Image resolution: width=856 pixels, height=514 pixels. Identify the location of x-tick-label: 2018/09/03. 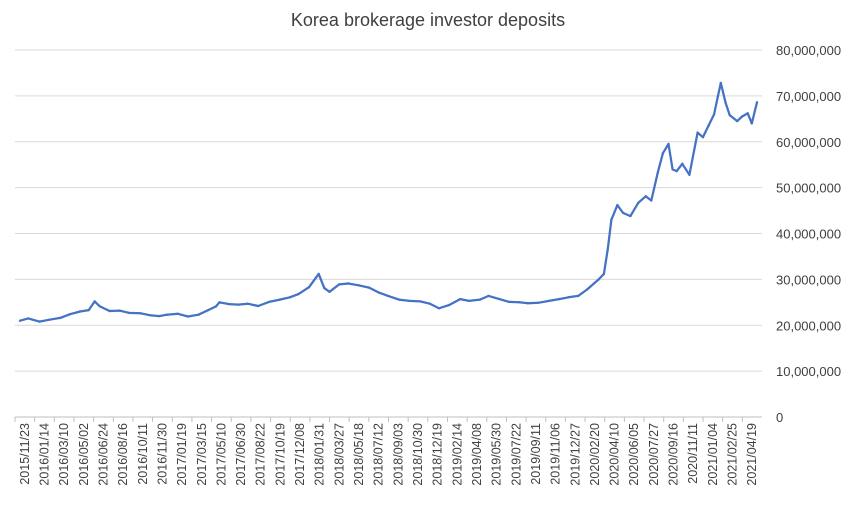
(398, 454).